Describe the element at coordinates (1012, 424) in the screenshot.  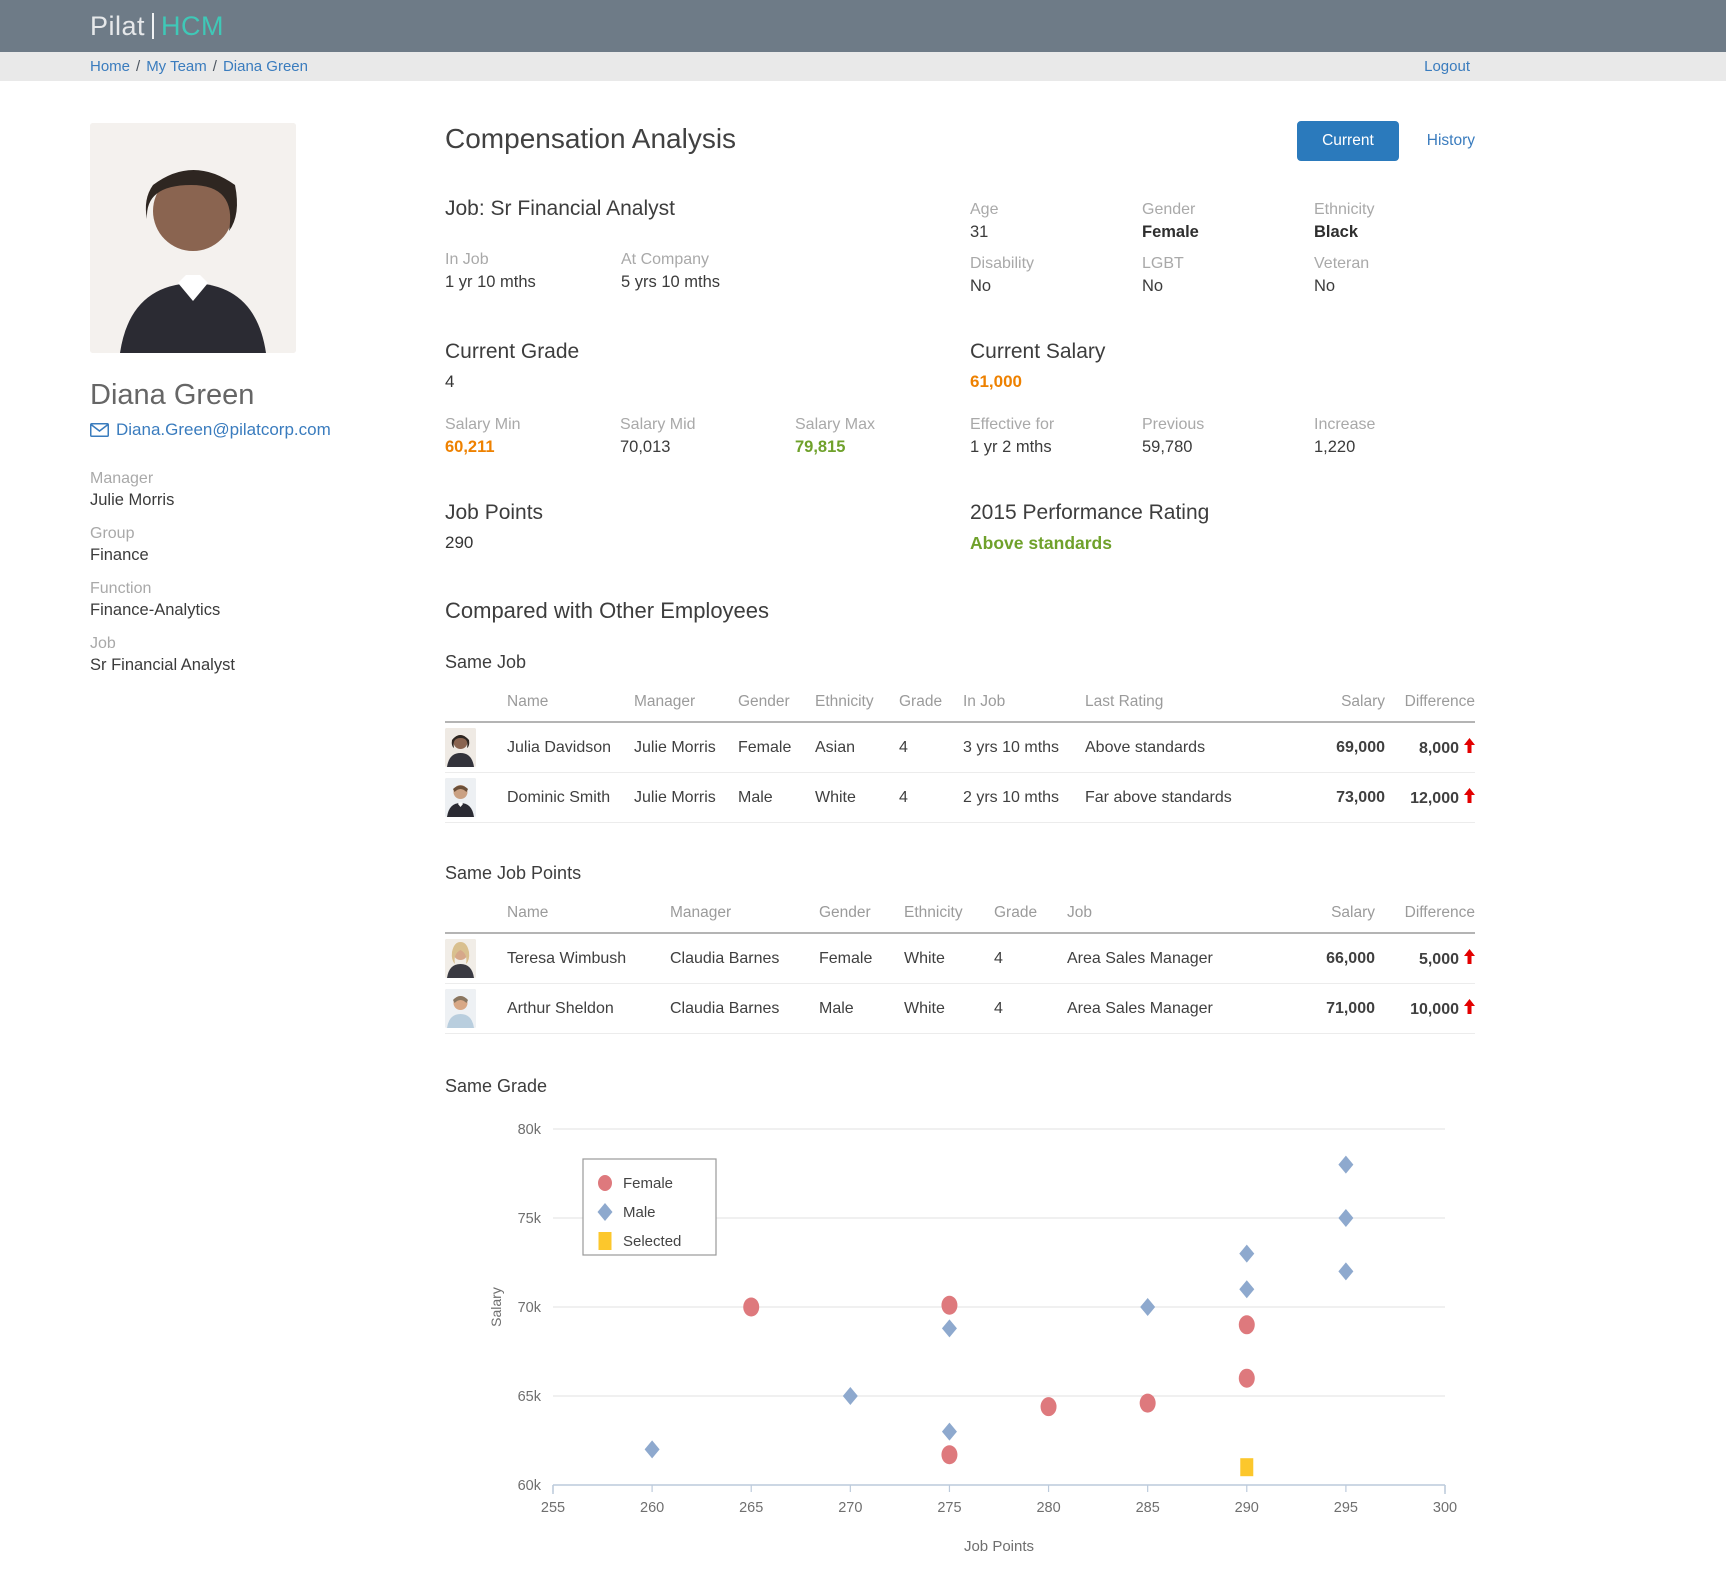
I see `stat-label: Effective for` at that location.